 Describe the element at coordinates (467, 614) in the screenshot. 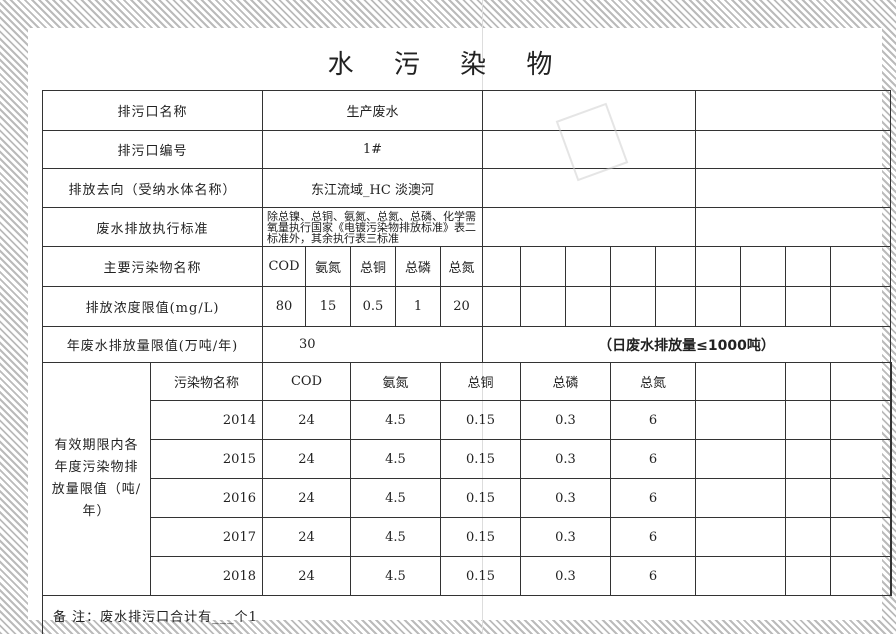

I see `row-note: 备 注：废水排污口合计有___个1` at that location.